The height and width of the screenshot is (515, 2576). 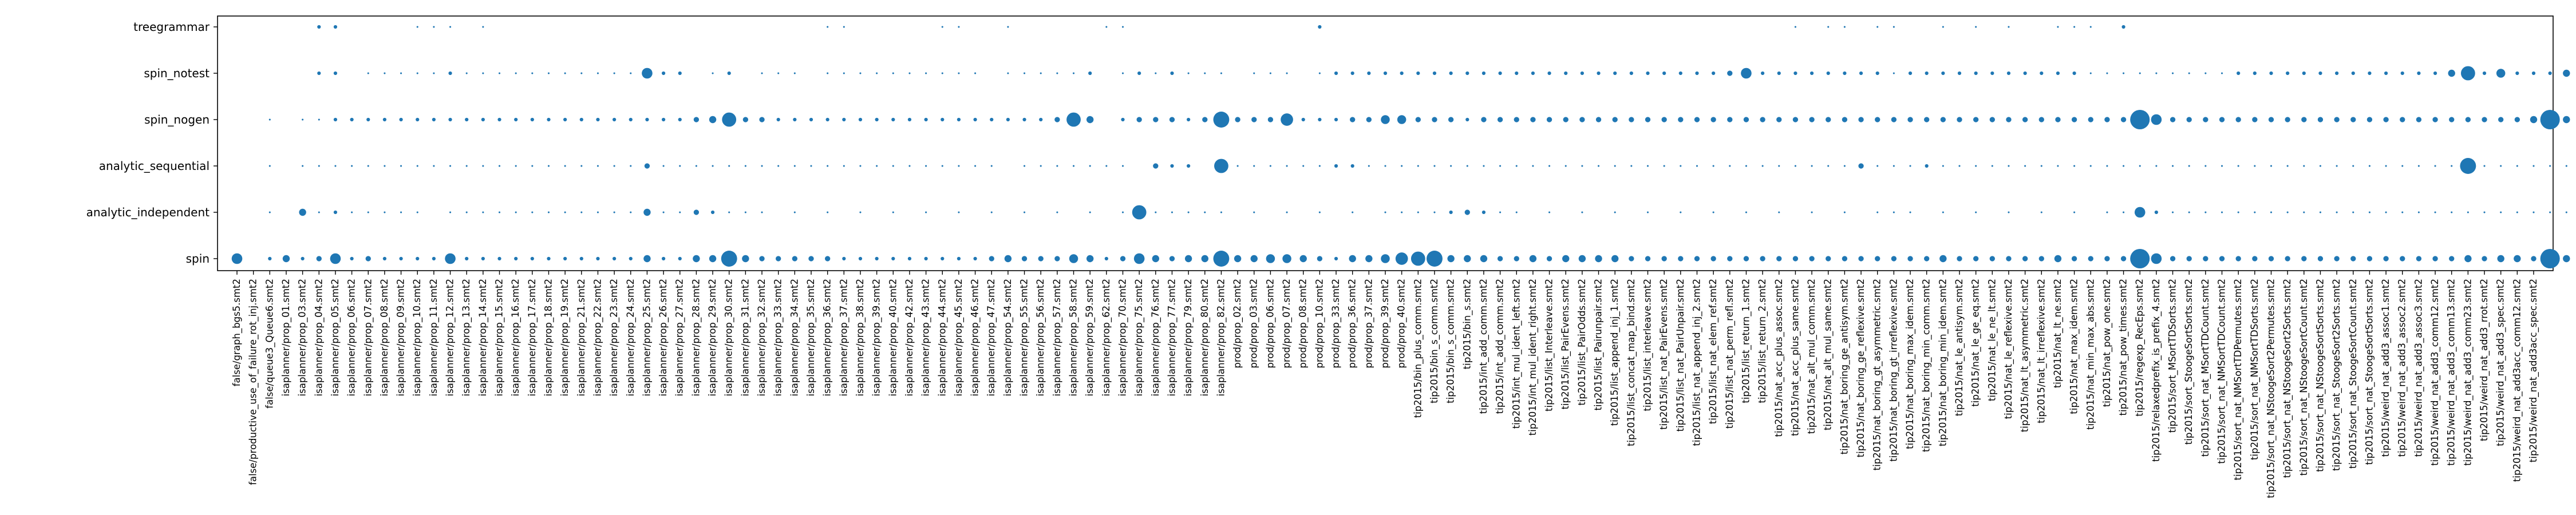 I want to click on x-tick-label: tip2015/list_Pairunpair.smt2, so click(x=1599, y=344).